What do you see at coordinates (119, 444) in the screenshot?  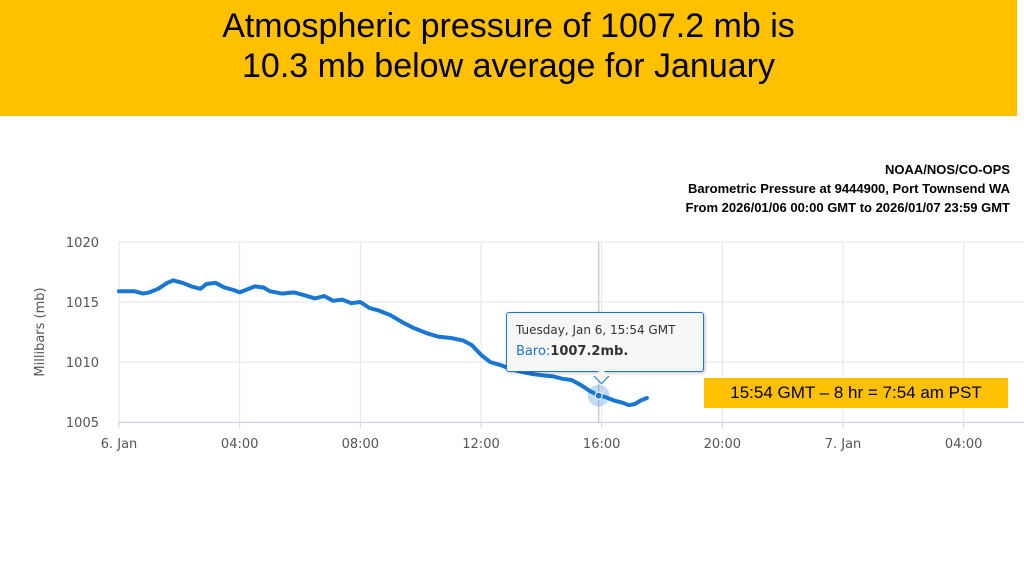 I see `x-tick-label: 6. Jan` at bounding box center [119, 444].